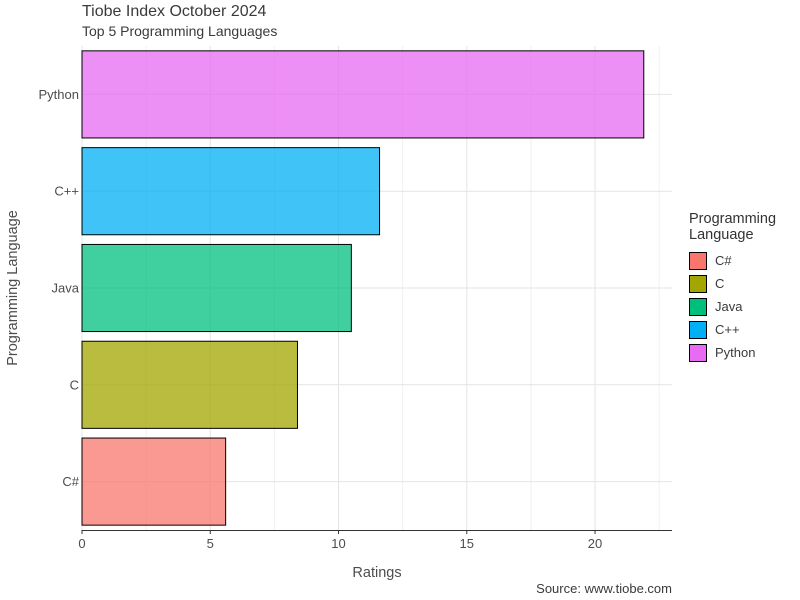 This screenshot has height=600, width=800. What do you see at coordinates (231, 191) in the screenshot?
I see `bar-cpp` at bounding box center [231, 191].